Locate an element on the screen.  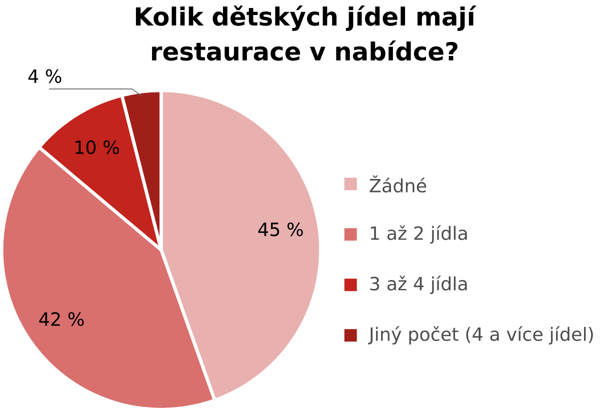
data-label: 45 % is located at coordinates (280, 229).